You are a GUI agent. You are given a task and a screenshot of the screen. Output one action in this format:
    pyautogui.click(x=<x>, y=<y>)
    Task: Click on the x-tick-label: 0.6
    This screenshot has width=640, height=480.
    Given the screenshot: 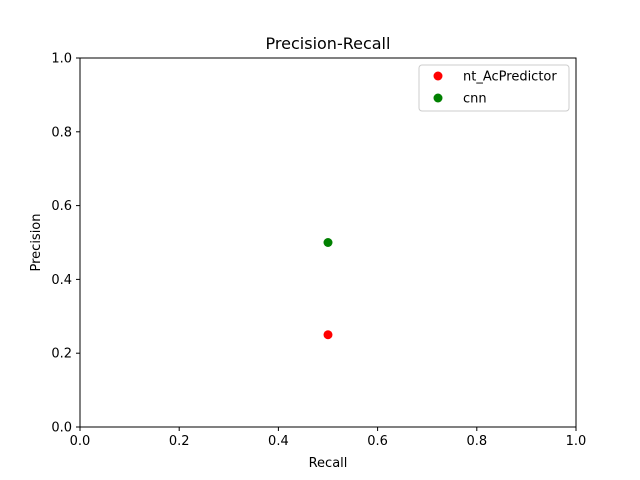 What is the action you would take?
    pyautogui.click(x=377, y=441)
    